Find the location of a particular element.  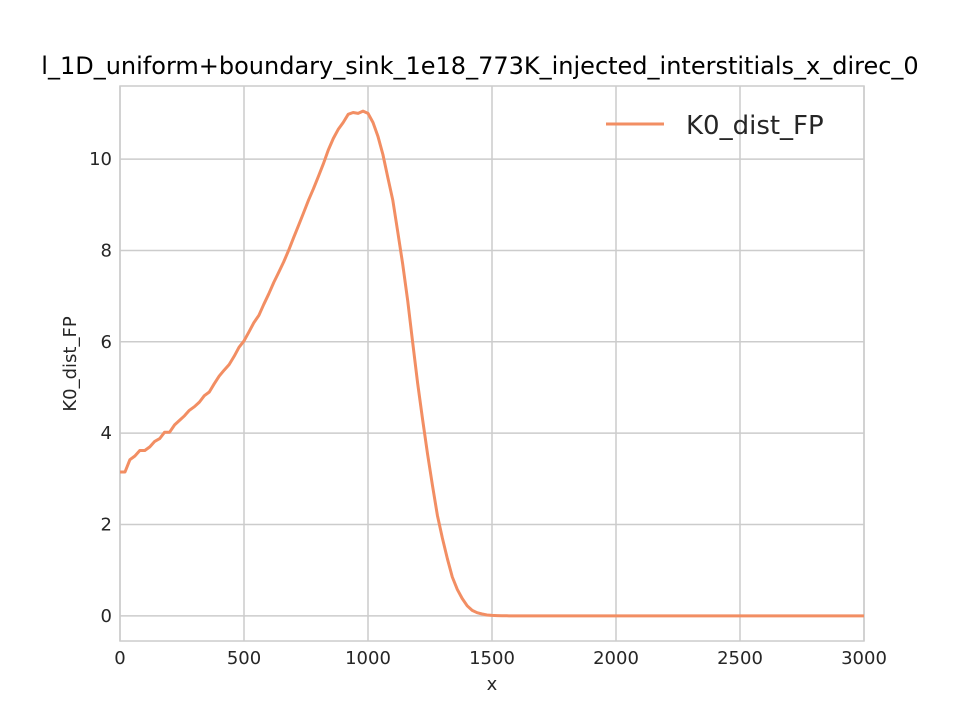

y-tick-label: 0 is located at coordinates (106, 616).